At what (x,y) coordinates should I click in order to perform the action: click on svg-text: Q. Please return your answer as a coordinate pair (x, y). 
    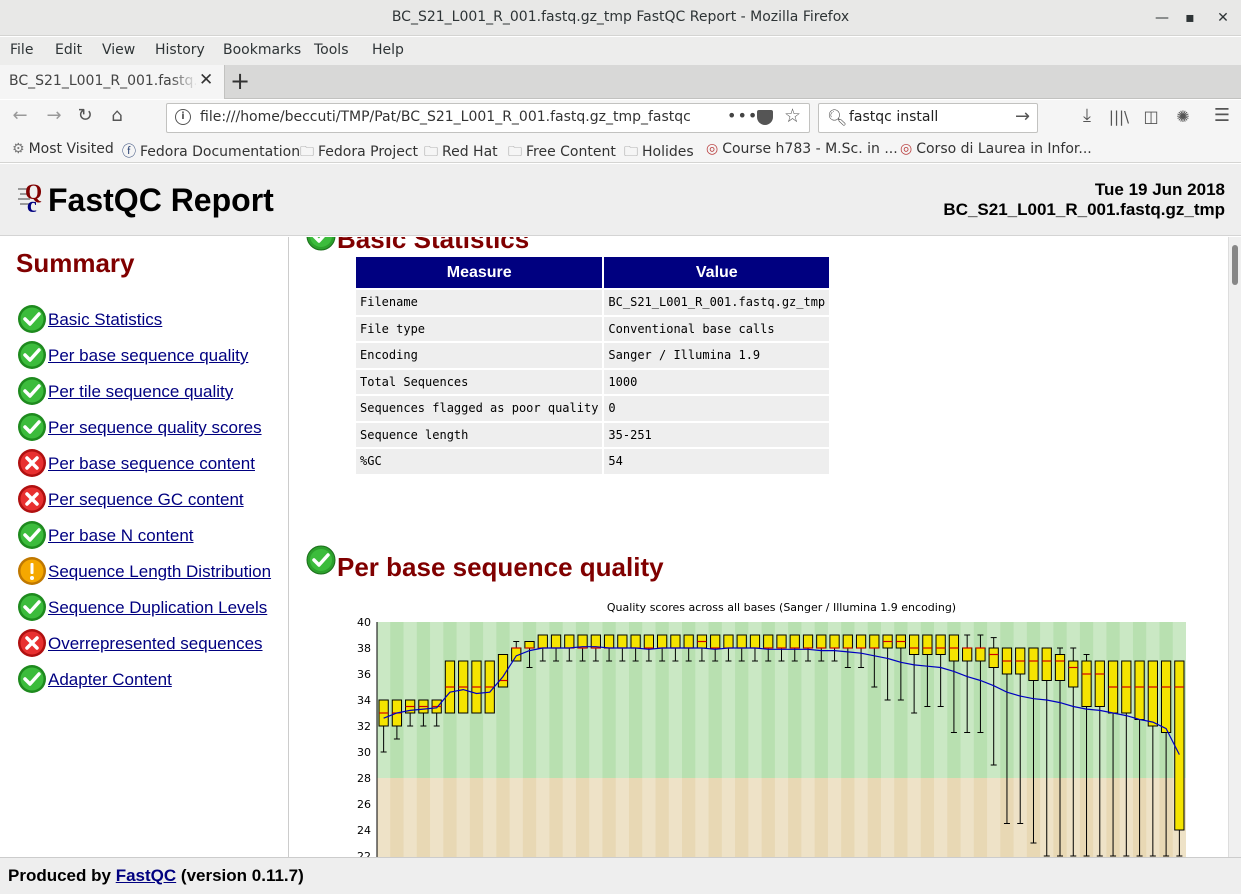
    Looking at the image, I should click on (33, 191).